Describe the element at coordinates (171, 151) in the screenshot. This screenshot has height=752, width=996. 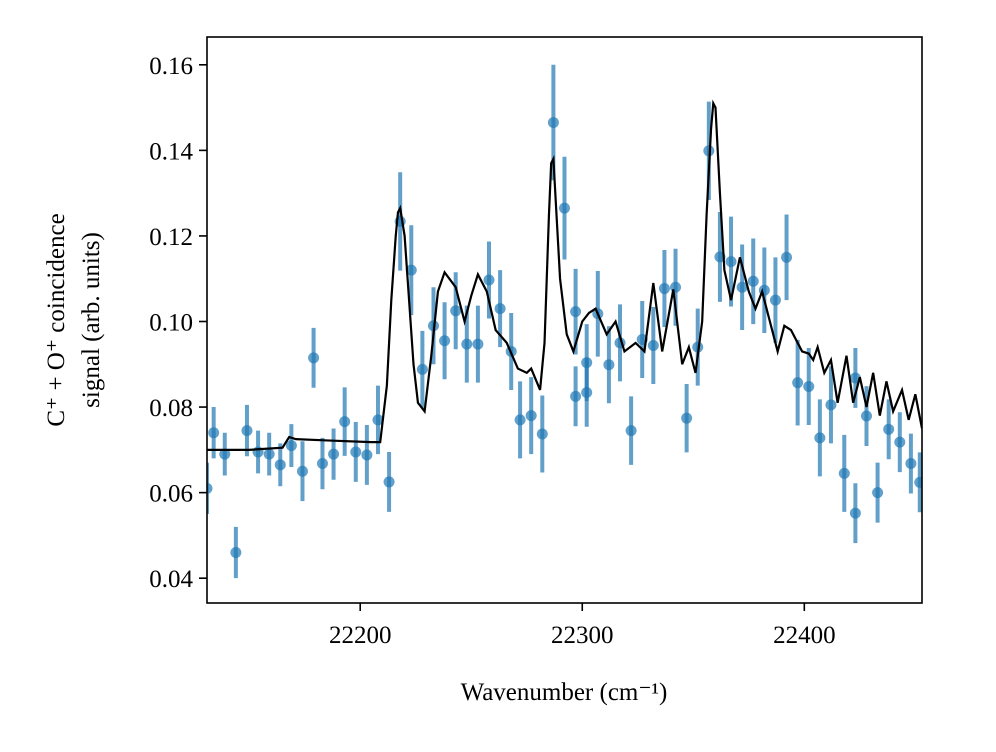
I see `y-tick-label: 0.14` at that location.